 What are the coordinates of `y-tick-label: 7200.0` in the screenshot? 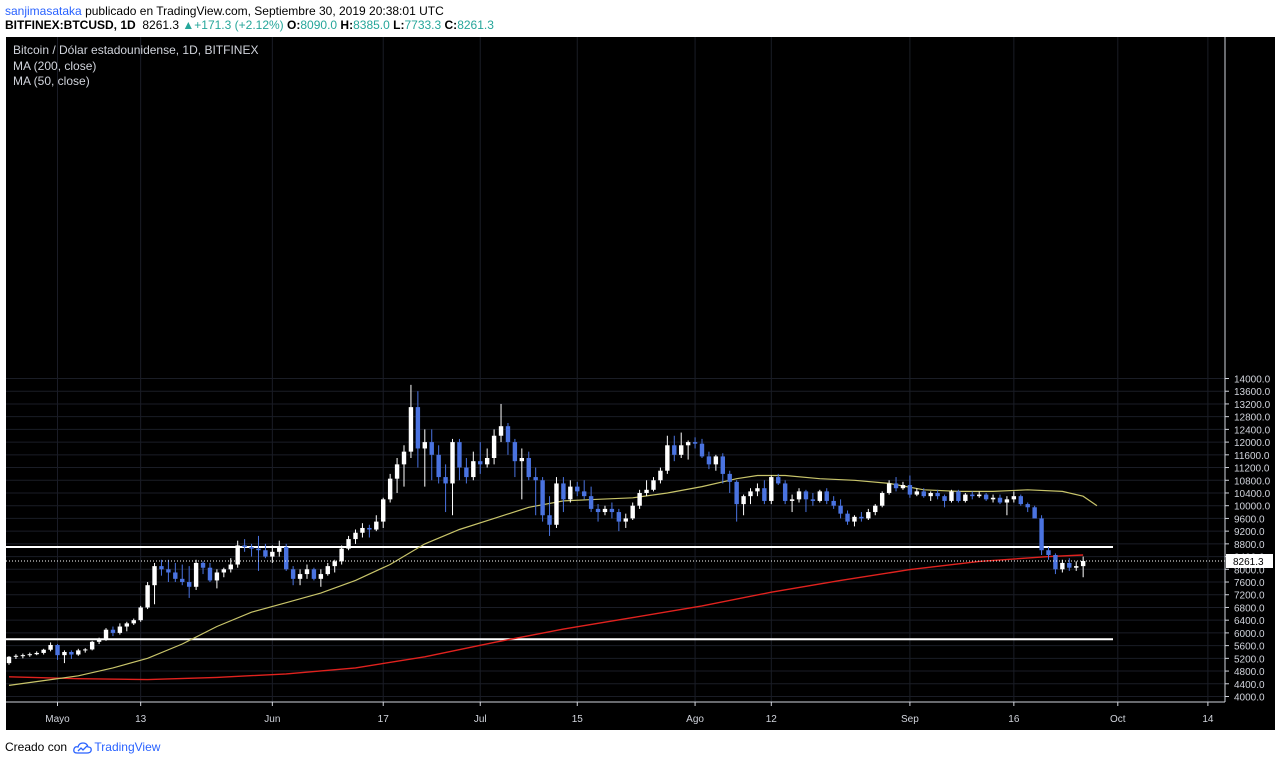 It's located at (1249, 596).